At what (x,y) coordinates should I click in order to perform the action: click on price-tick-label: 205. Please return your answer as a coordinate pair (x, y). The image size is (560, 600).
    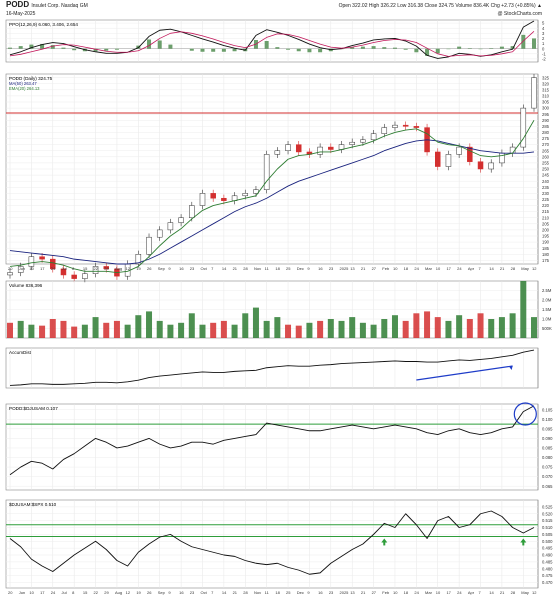
    Looking at the image, I should click on (546, 223).